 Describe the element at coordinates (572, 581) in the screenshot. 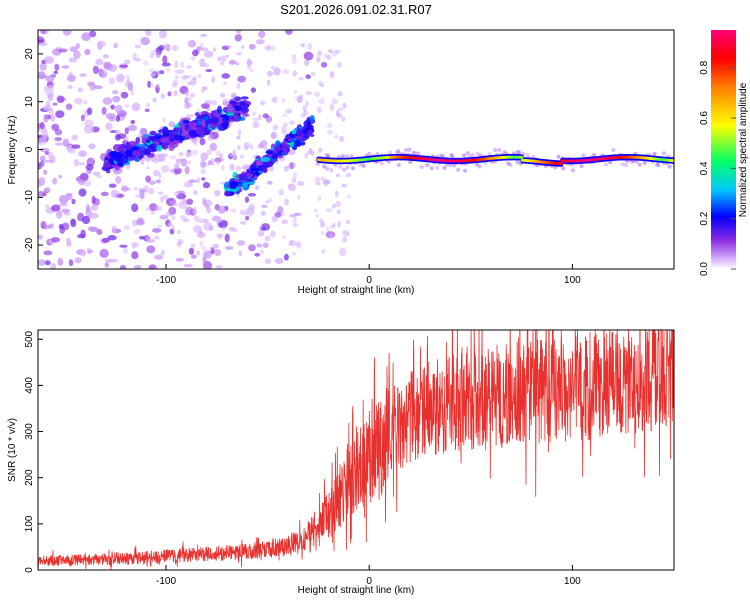

I see `snr-x-tick-label: 100` at that location.